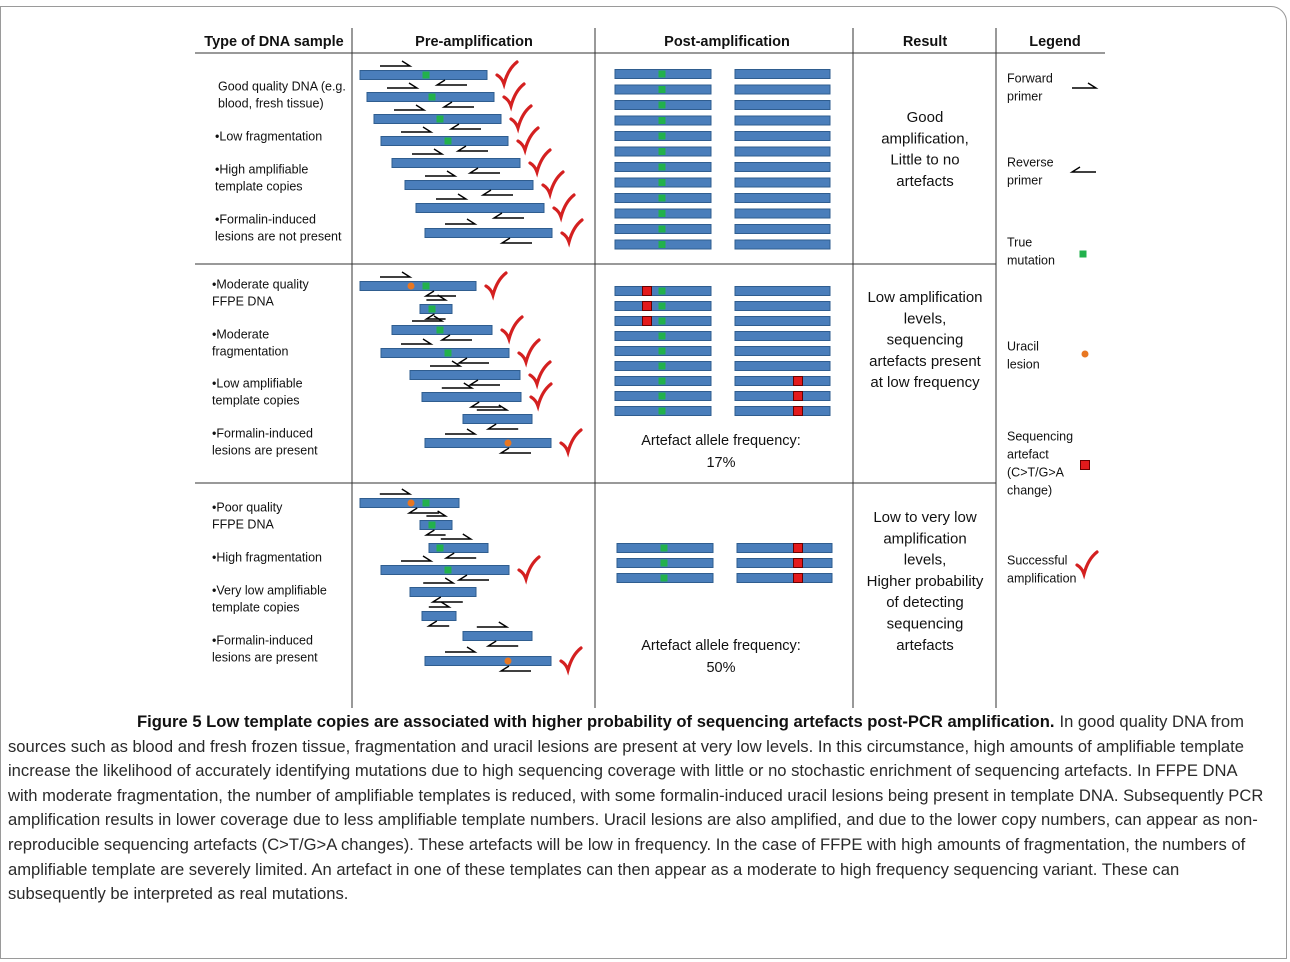 This screenshot has height=962, width=1290. Describe the element at coordinates (250, 351) in the screenshot. I see `sample-text: fragmentation` at that location.